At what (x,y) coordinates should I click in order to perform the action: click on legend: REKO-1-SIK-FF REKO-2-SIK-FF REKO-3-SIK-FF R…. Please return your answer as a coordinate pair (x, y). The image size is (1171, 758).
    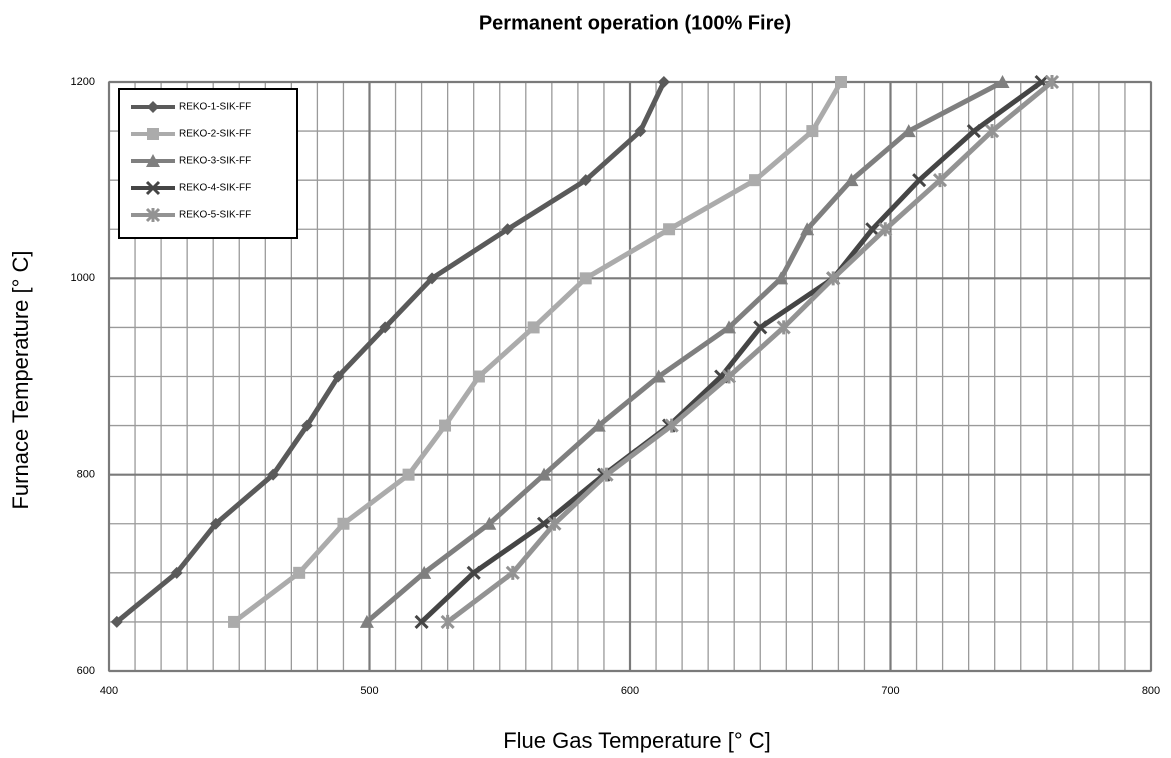
    Looking at the image, I should click on (208, 163).